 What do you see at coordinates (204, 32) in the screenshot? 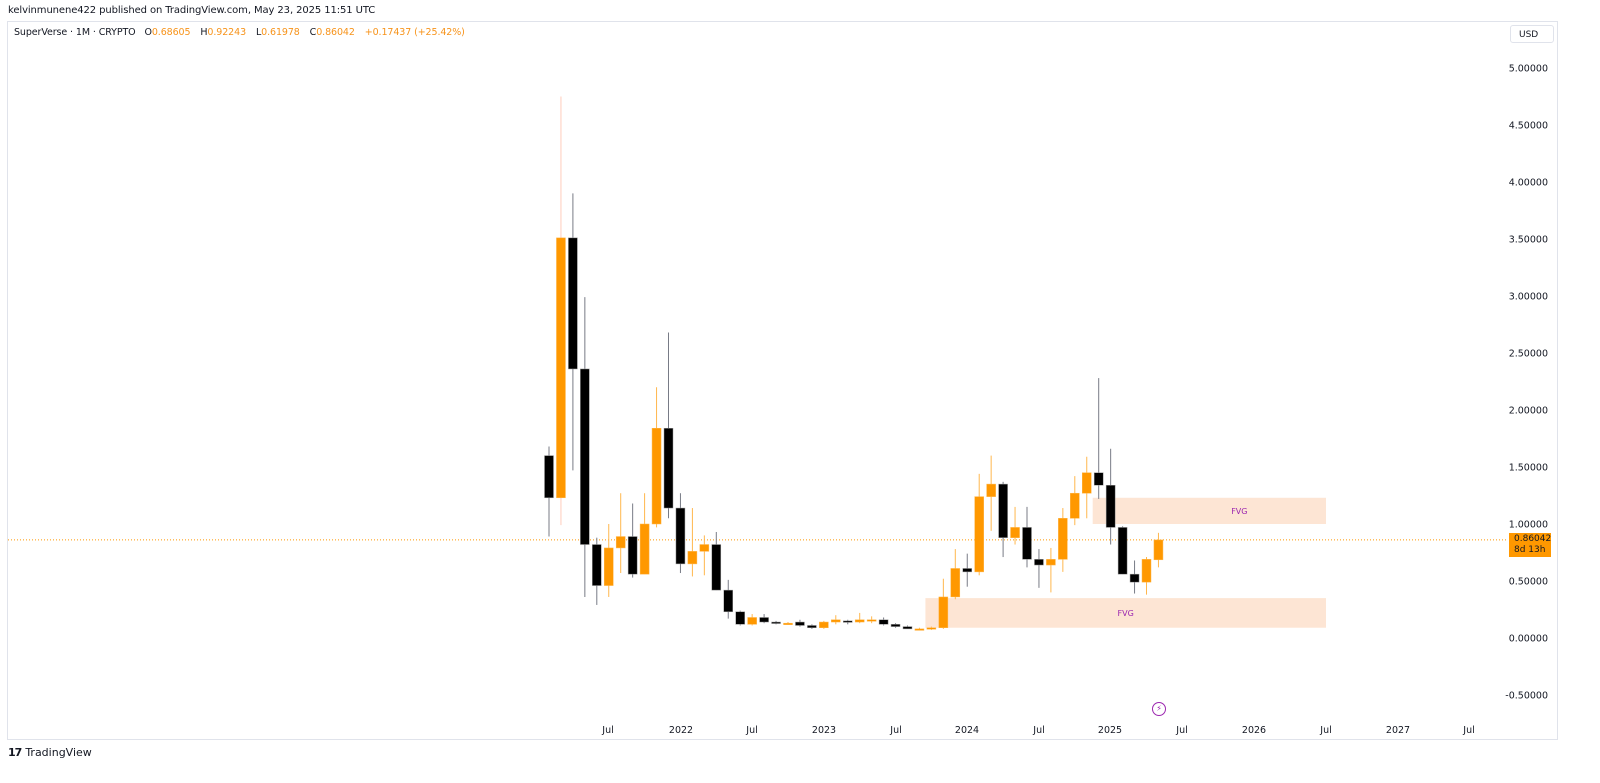
I see `high-label: H` at bounding box center [204, 32].